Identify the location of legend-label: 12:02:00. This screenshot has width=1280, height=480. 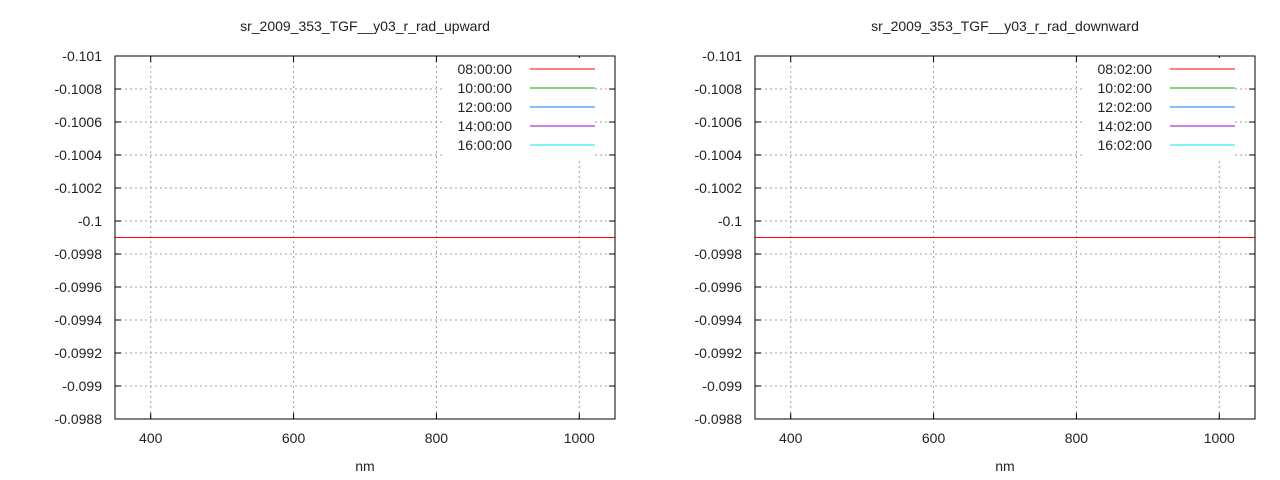
(1125, 107).